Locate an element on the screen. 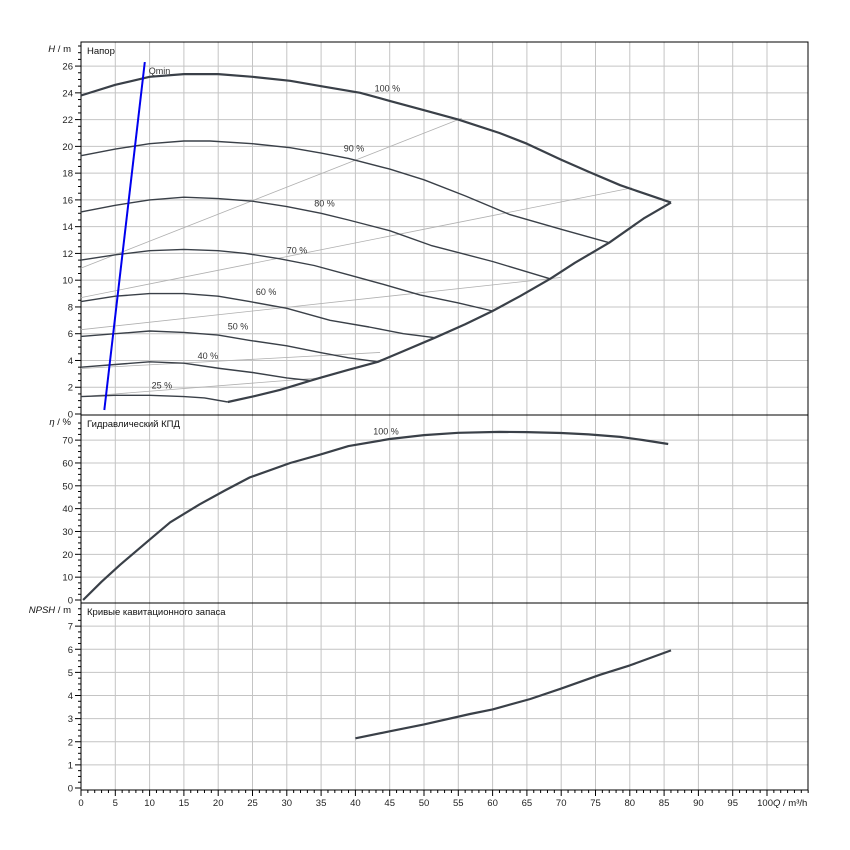  panel-title: Кривые кавитационного запаса is located at coordinates (156, 612).